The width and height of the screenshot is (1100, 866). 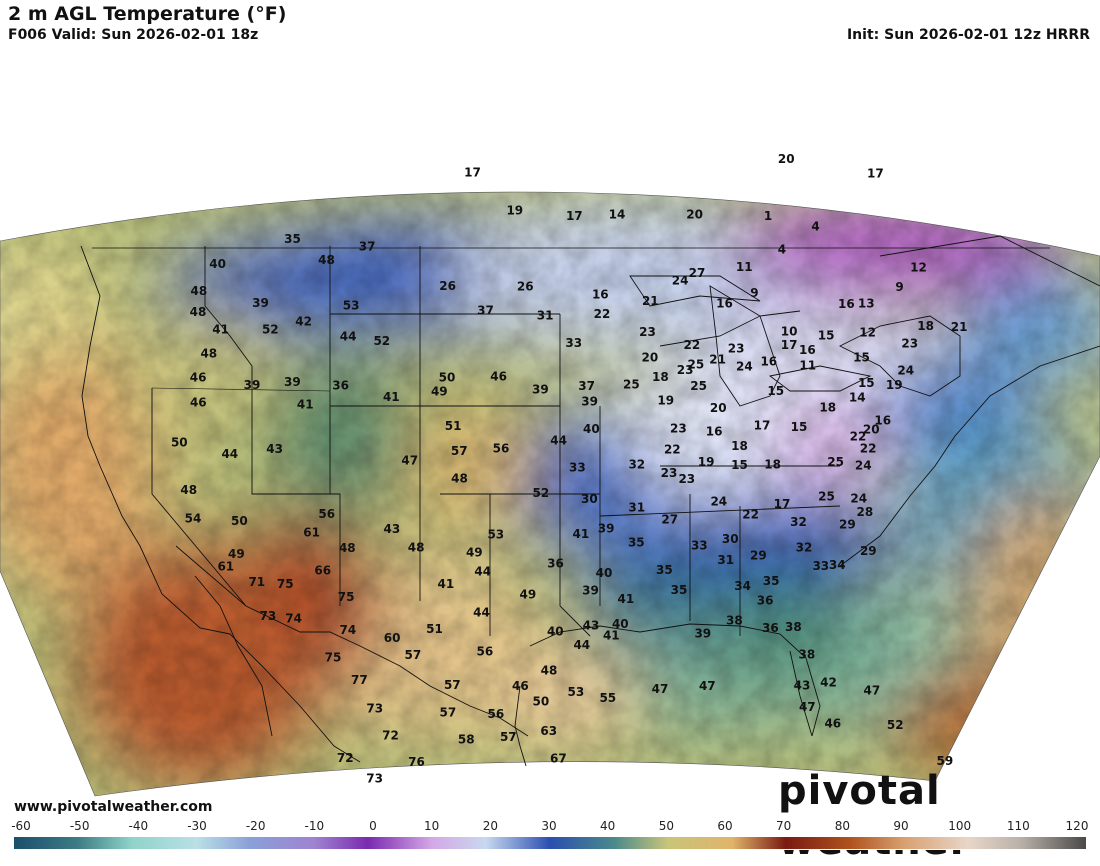 I want to click on temperature-label: 34, so click(x=837, y=565).